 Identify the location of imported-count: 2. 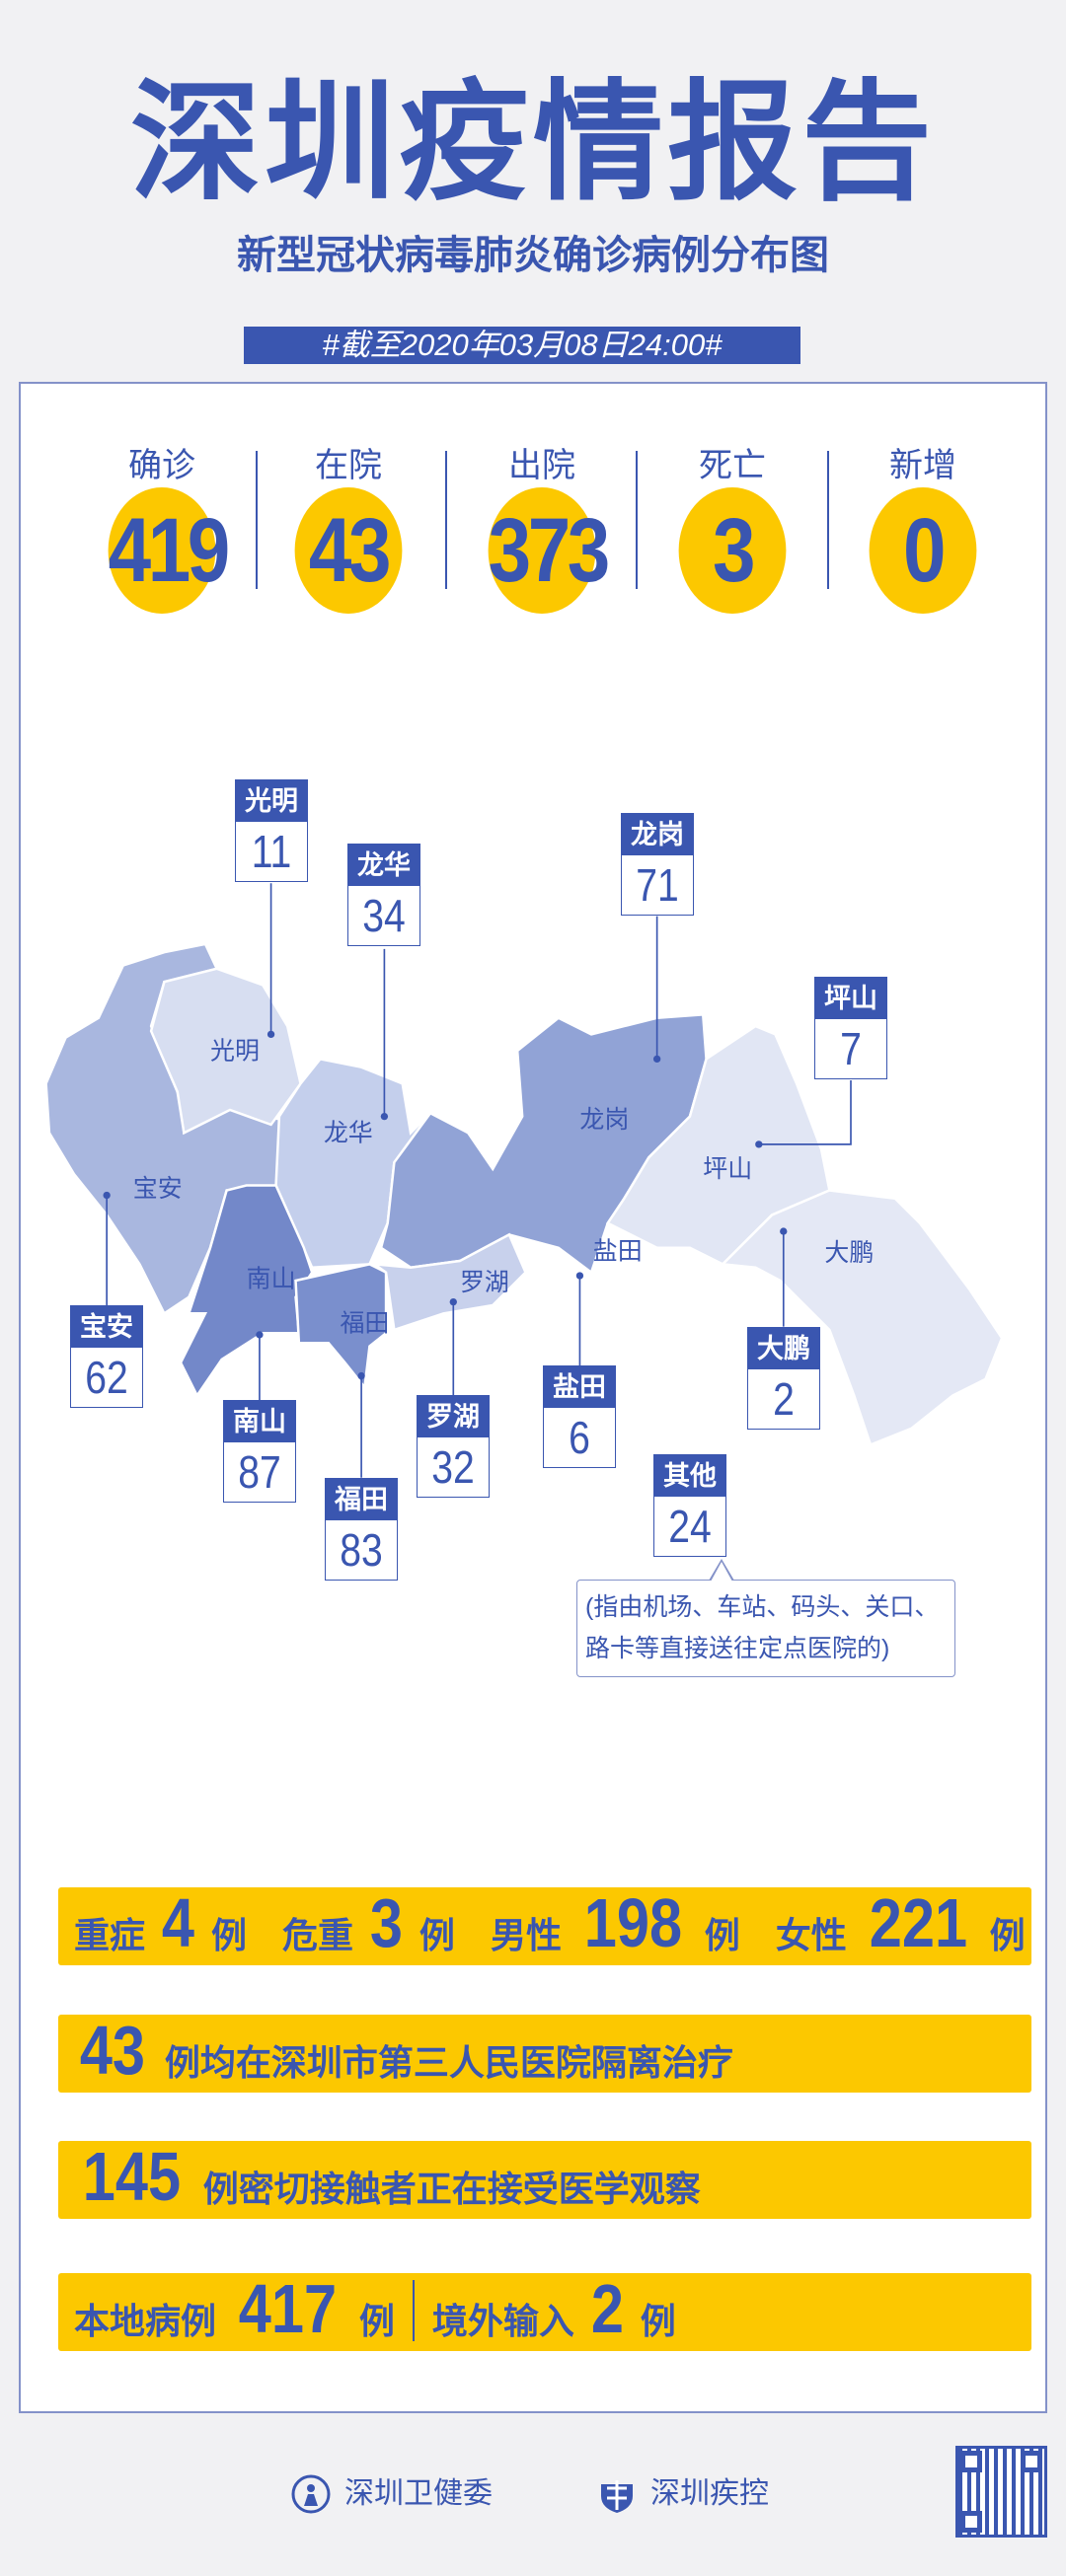
(607, 2308).